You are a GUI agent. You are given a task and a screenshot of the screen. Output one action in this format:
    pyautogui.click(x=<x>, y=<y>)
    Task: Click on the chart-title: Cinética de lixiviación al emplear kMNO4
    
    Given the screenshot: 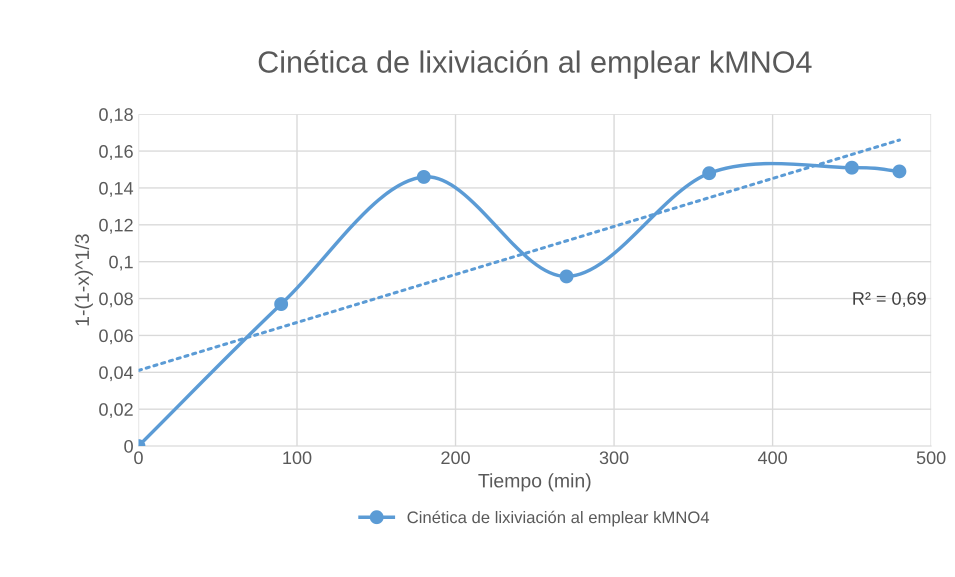 What is the action you would take?
    pyautogui.click(x=535, y=64)
    